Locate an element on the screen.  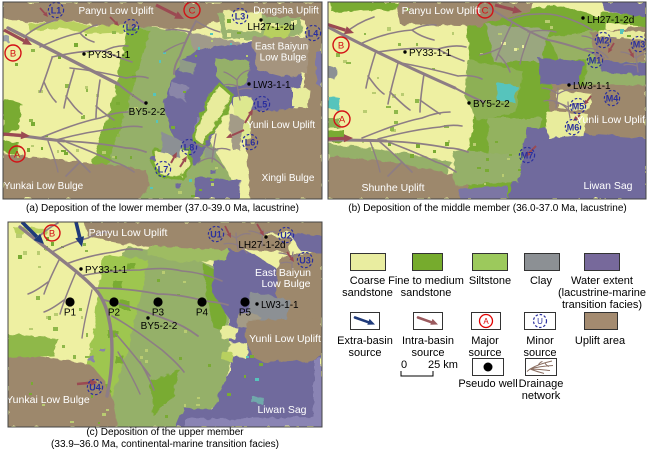
svg-text: 0 is located at coordinates (404, 365).